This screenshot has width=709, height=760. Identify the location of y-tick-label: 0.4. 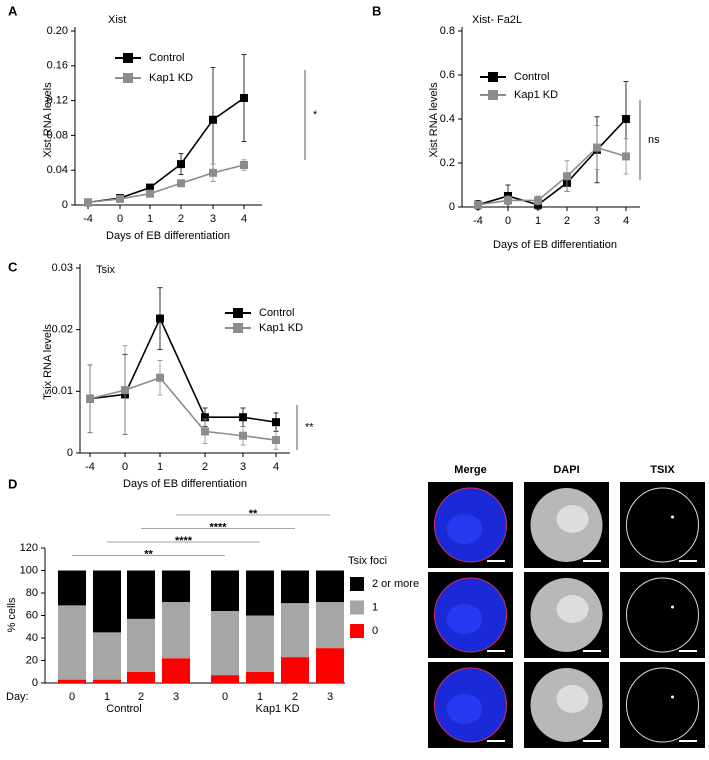
(447, 119).